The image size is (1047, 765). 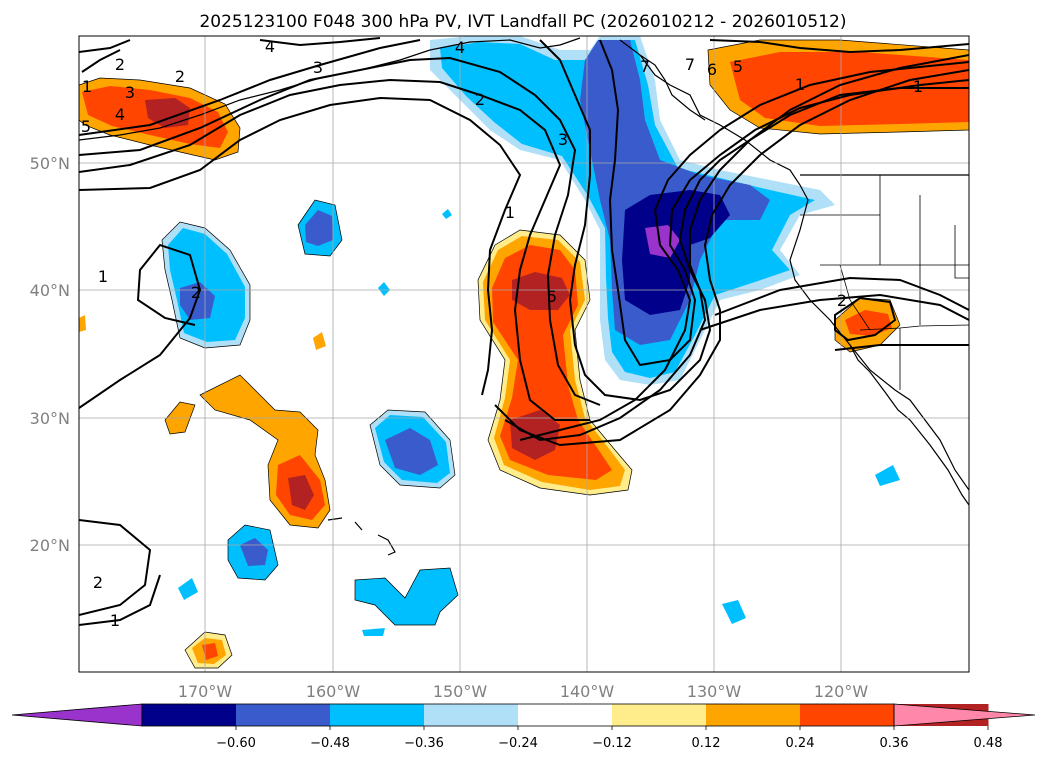 What do you see at coordinates (236, 743) in the screenshot?
I see `colorbar-tick-label: −0.60` at bounding box center [236, 743].